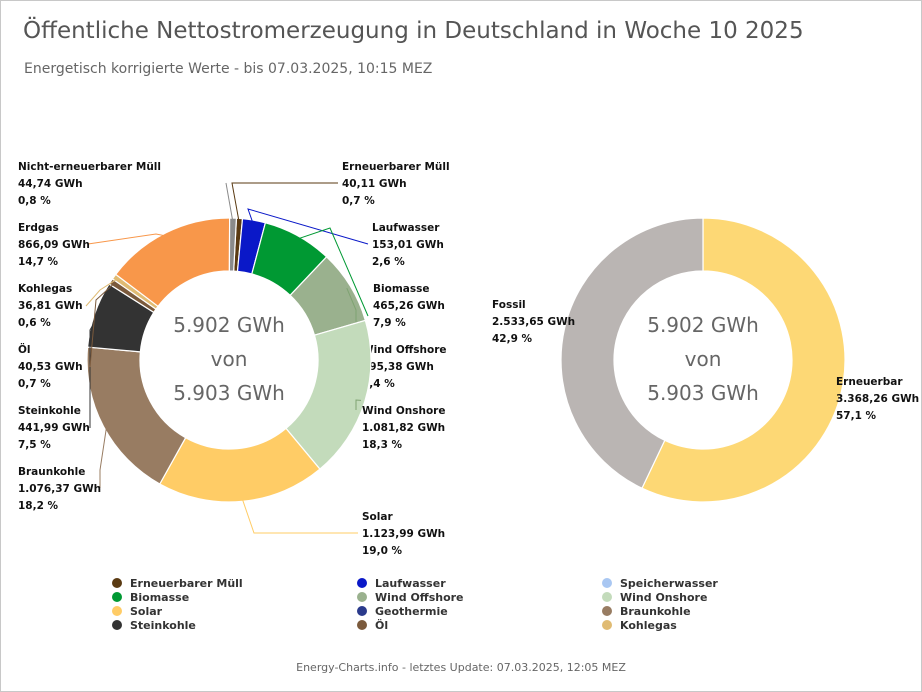 Image resolution: width=922 pixels, height=692 pixels. Describe the element at coordinates (378, 384) in the screenshot. I see `data-label-wind-offshore-percent: 8,4 %` at that location.